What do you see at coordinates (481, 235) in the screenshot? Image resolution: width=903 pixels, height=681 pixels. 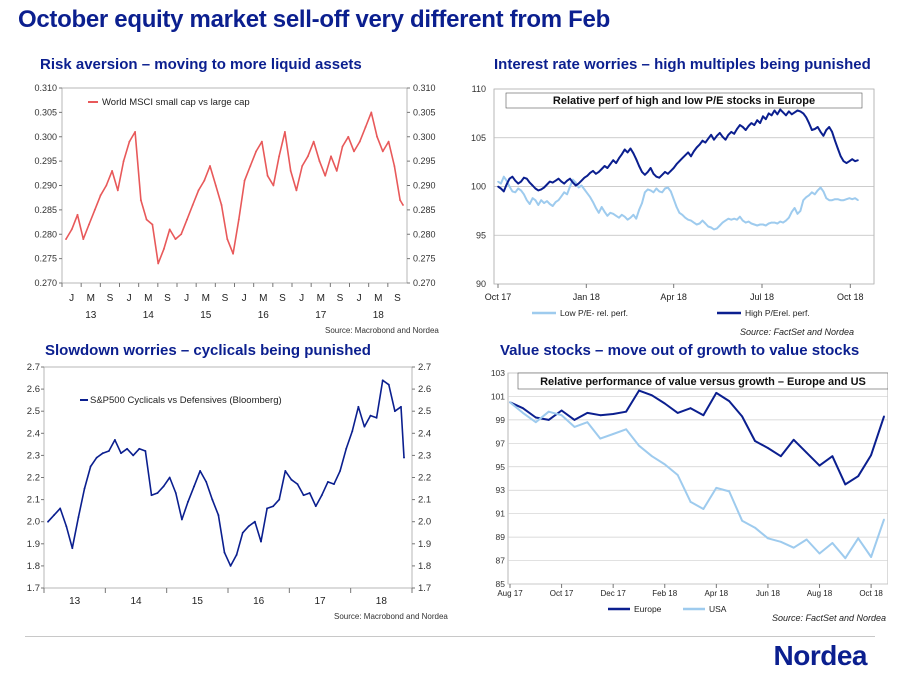 I see `y-tick-label: 95` at bounding box center [481, 235].